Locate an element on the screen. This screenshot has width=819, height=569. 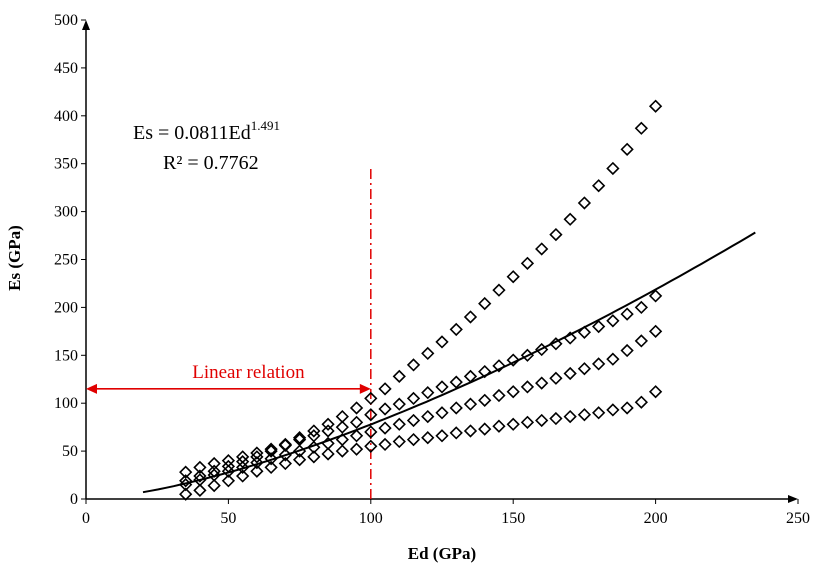
y-tick-label: 500 is located at coordinates (66, 20).